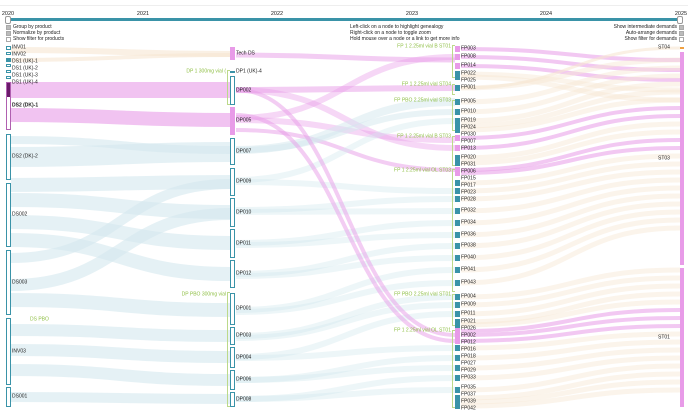 Image resolution: width=688 pixels, height=415 pixels. I want to click on sankey-node: ST04, so click(671, 47).